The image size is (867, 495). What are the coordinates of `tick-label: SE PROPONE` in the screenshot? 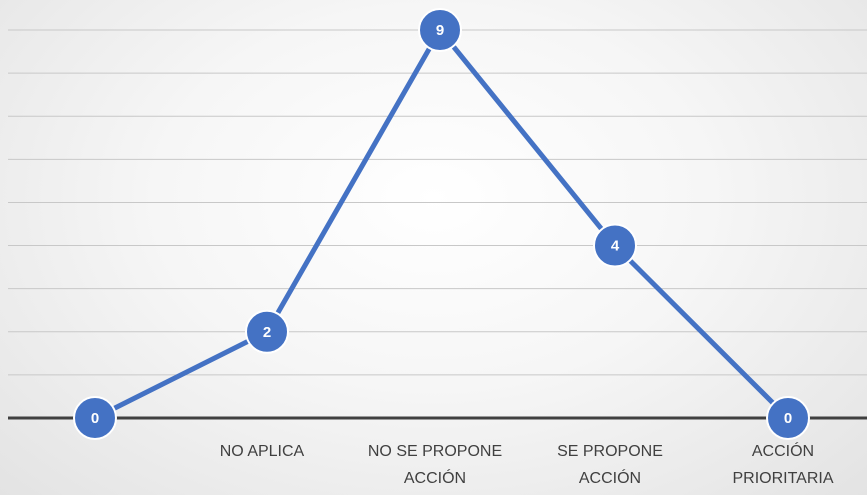 It's located at (610, 451).